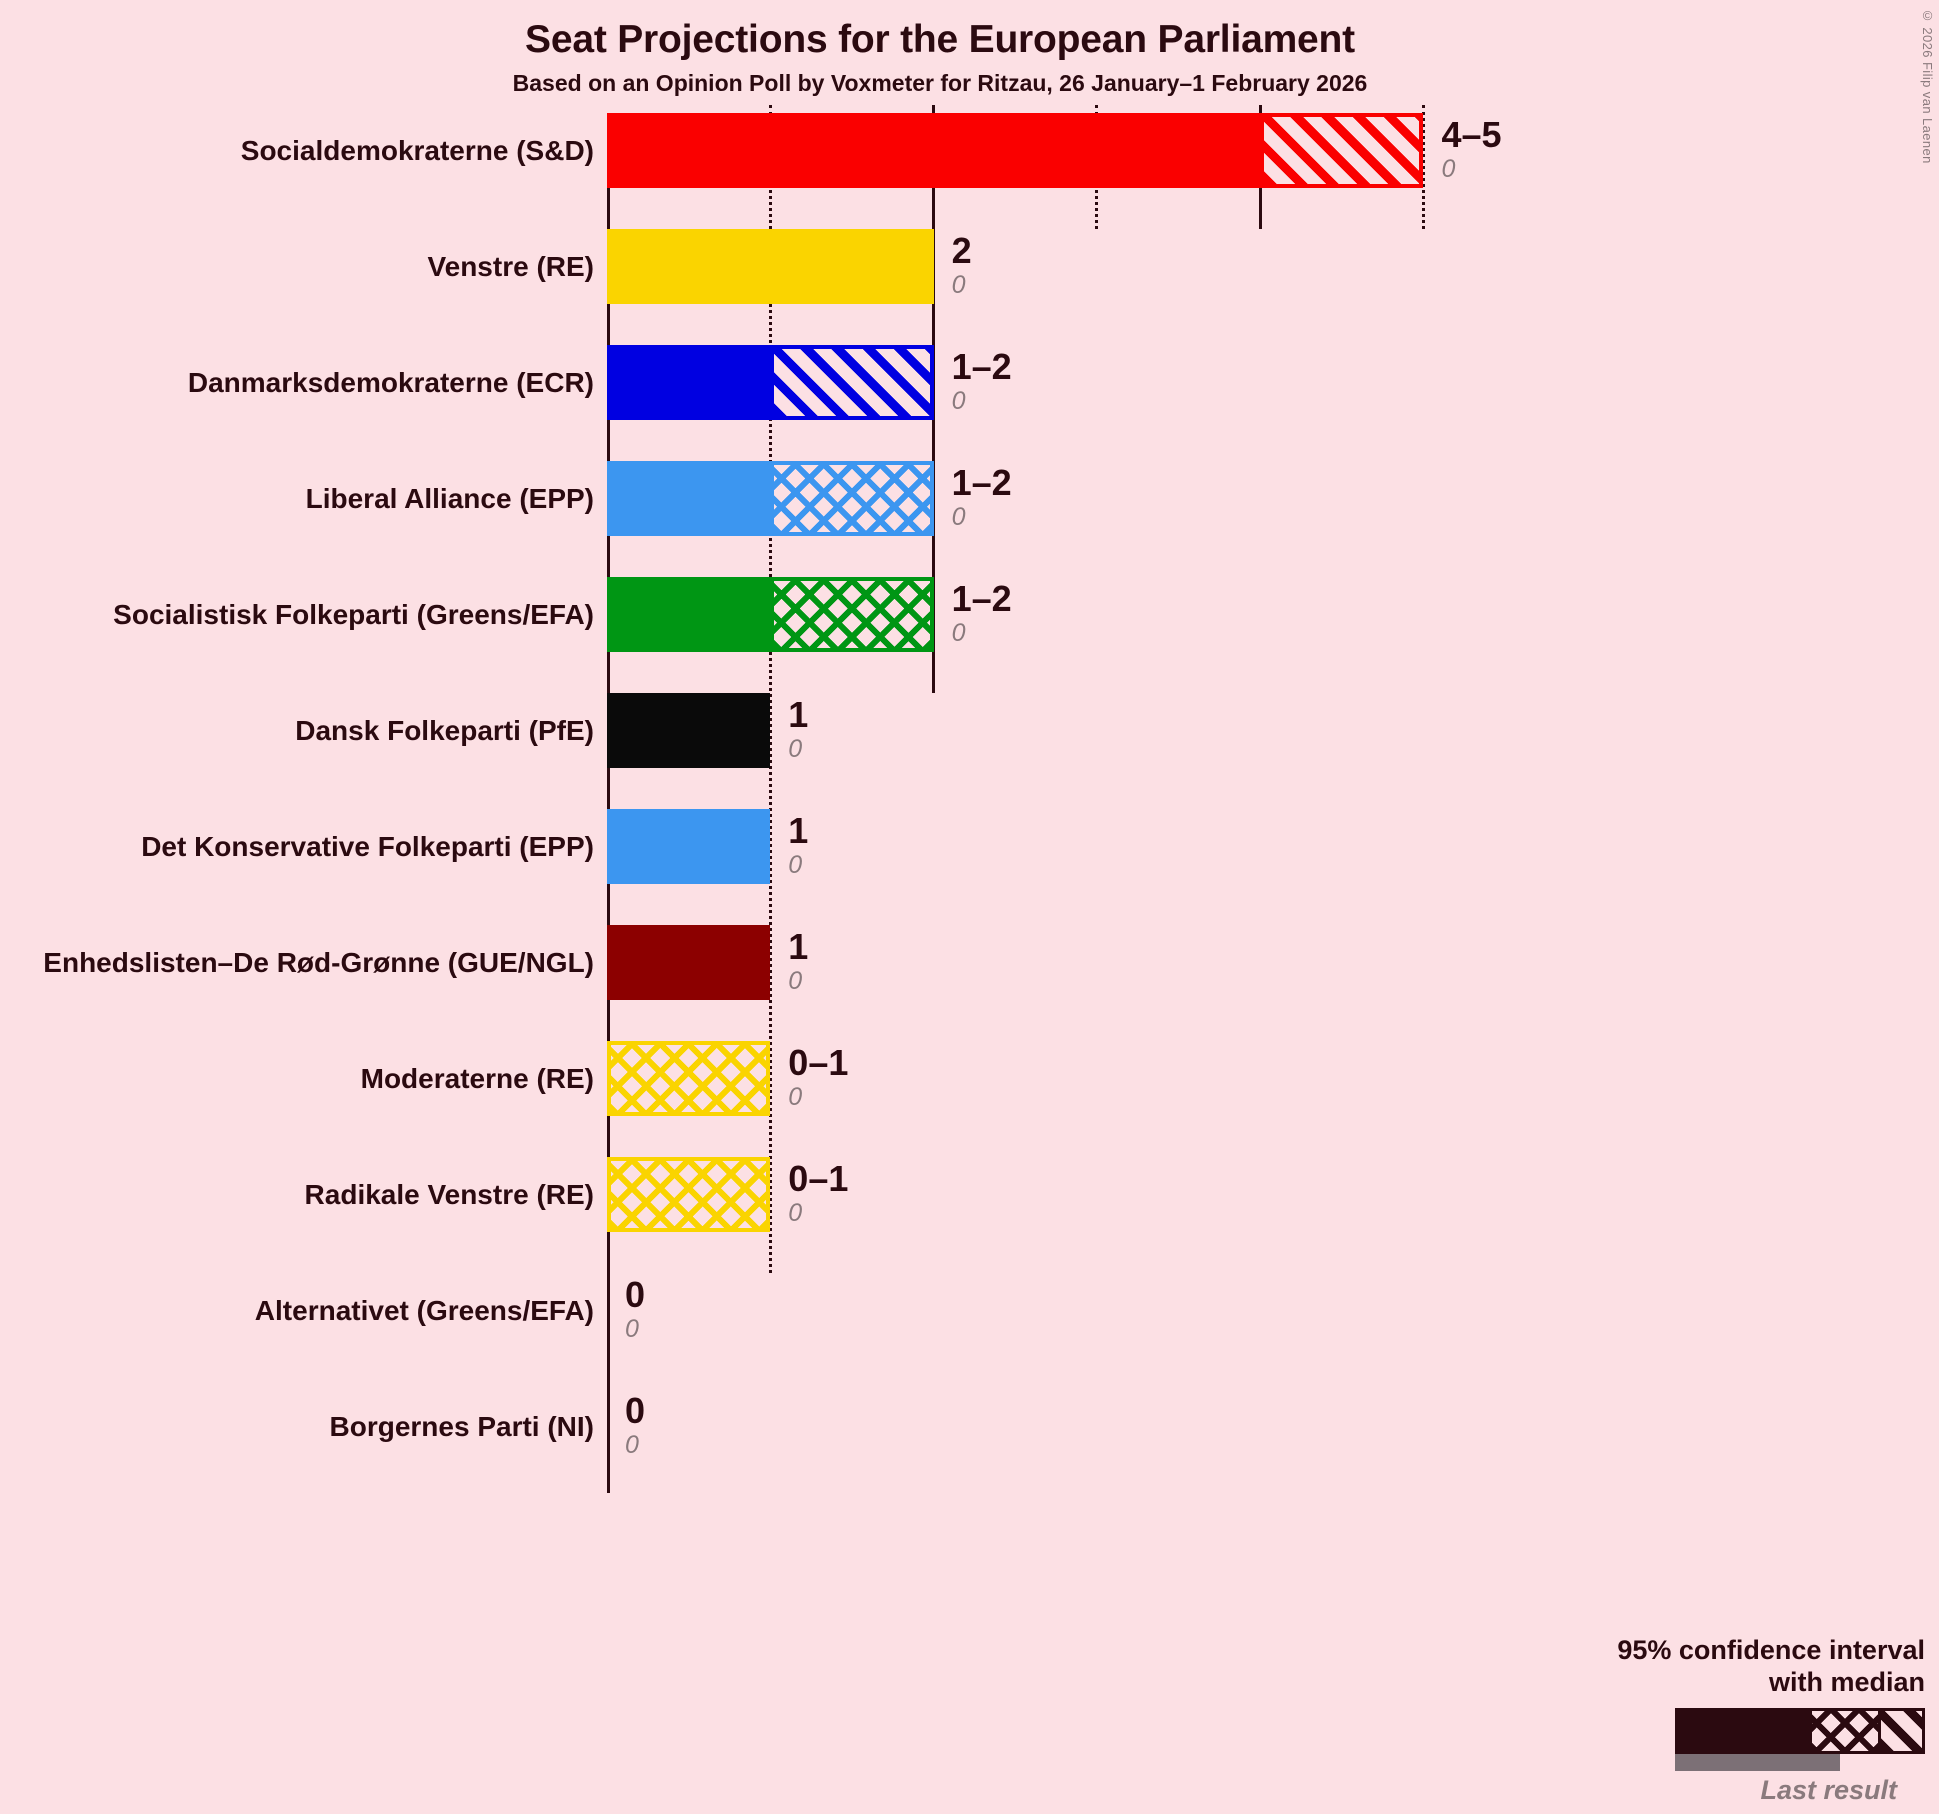 The width and height of the screenshot is (1939, 1814). Describe the element at coordinates (318, 962) in the screenshot. I see `party-label: Enhedslisten–De Rød-Grønne (GUE/NGL)` at that location.